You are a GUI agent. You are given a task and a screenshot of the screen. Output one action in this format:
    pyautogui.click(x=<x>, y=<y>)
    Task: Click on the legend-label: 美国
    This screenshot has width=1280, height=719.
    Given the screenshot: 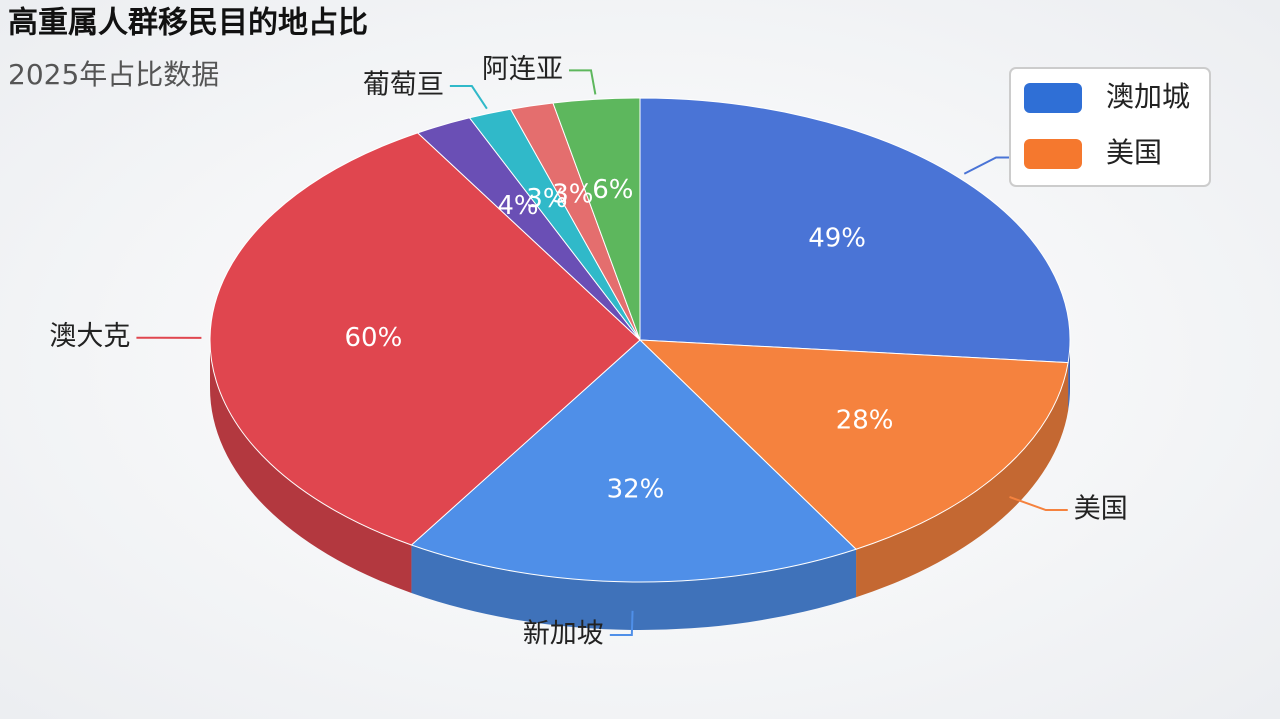 What is the action you would take?
    pyautogui.click(x=1134, y=152)
    